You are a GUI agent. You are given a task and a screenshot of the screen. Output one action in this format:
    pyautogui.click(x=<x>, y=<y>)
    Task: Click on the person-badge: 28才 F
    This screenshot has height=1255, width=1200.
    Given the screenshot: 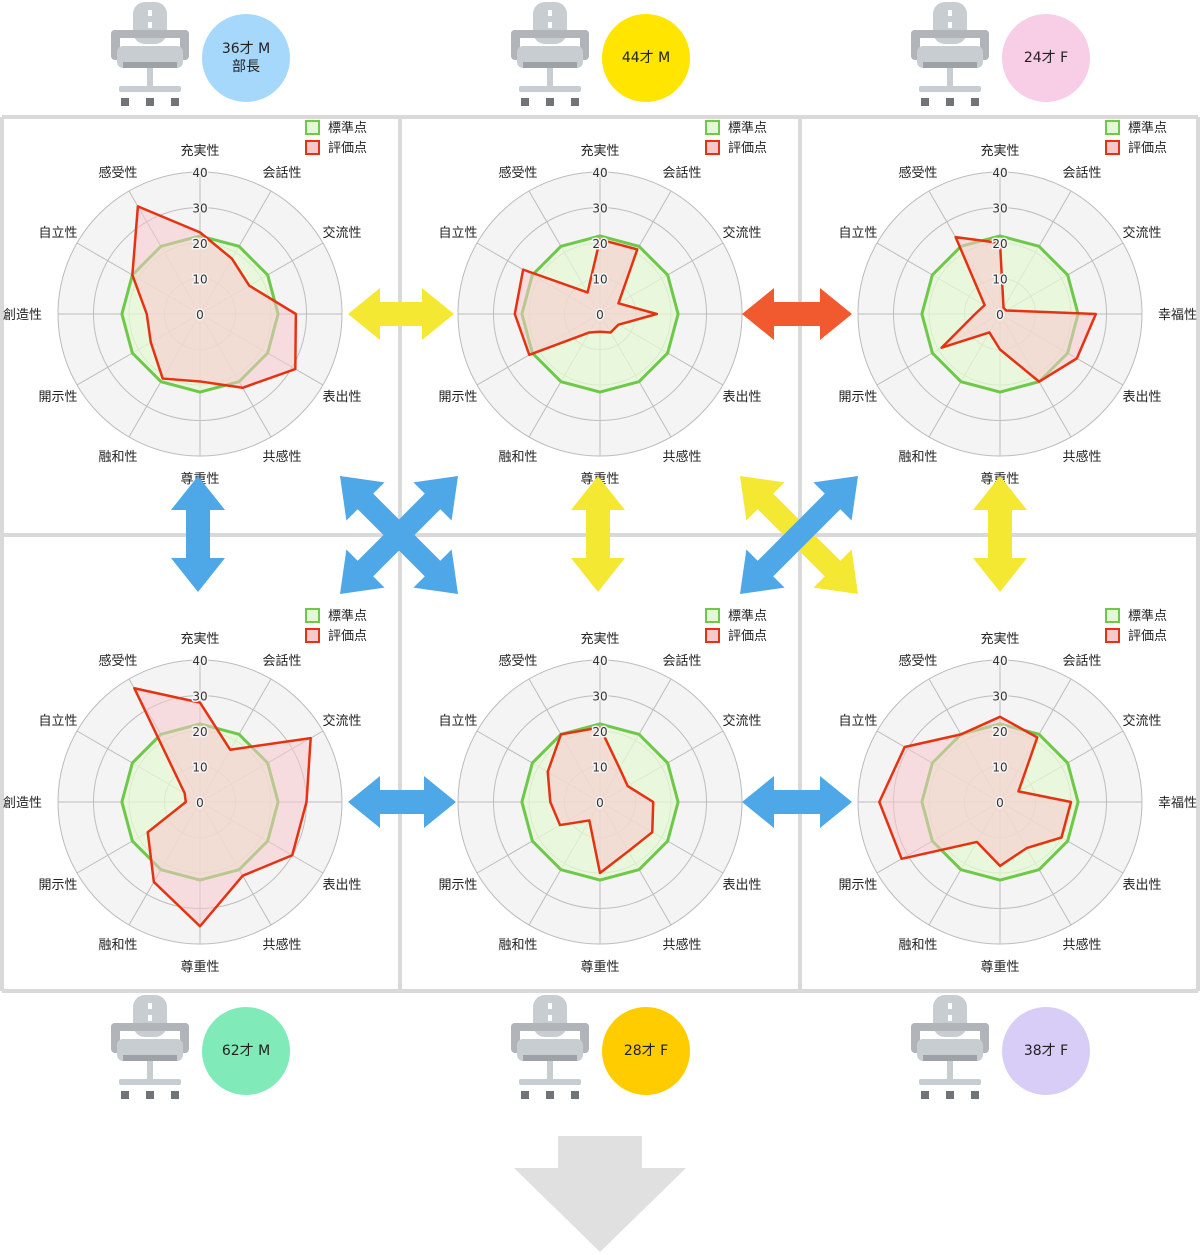 What is the action you would take?
    pyautogui.click(x=646, y=1051)
    